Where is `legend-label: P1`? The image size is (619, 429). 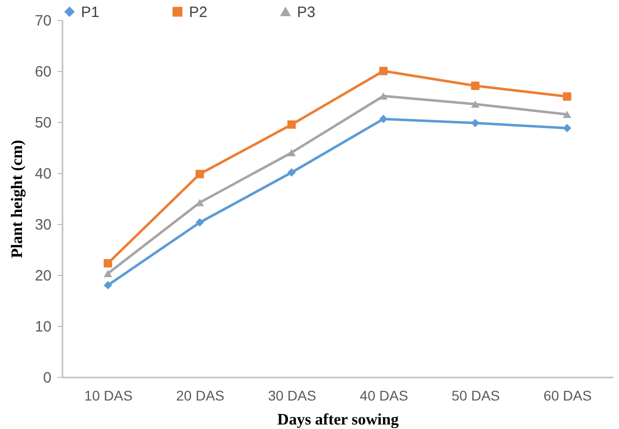
legend-label: P1 is located at coordinates (90, 12).